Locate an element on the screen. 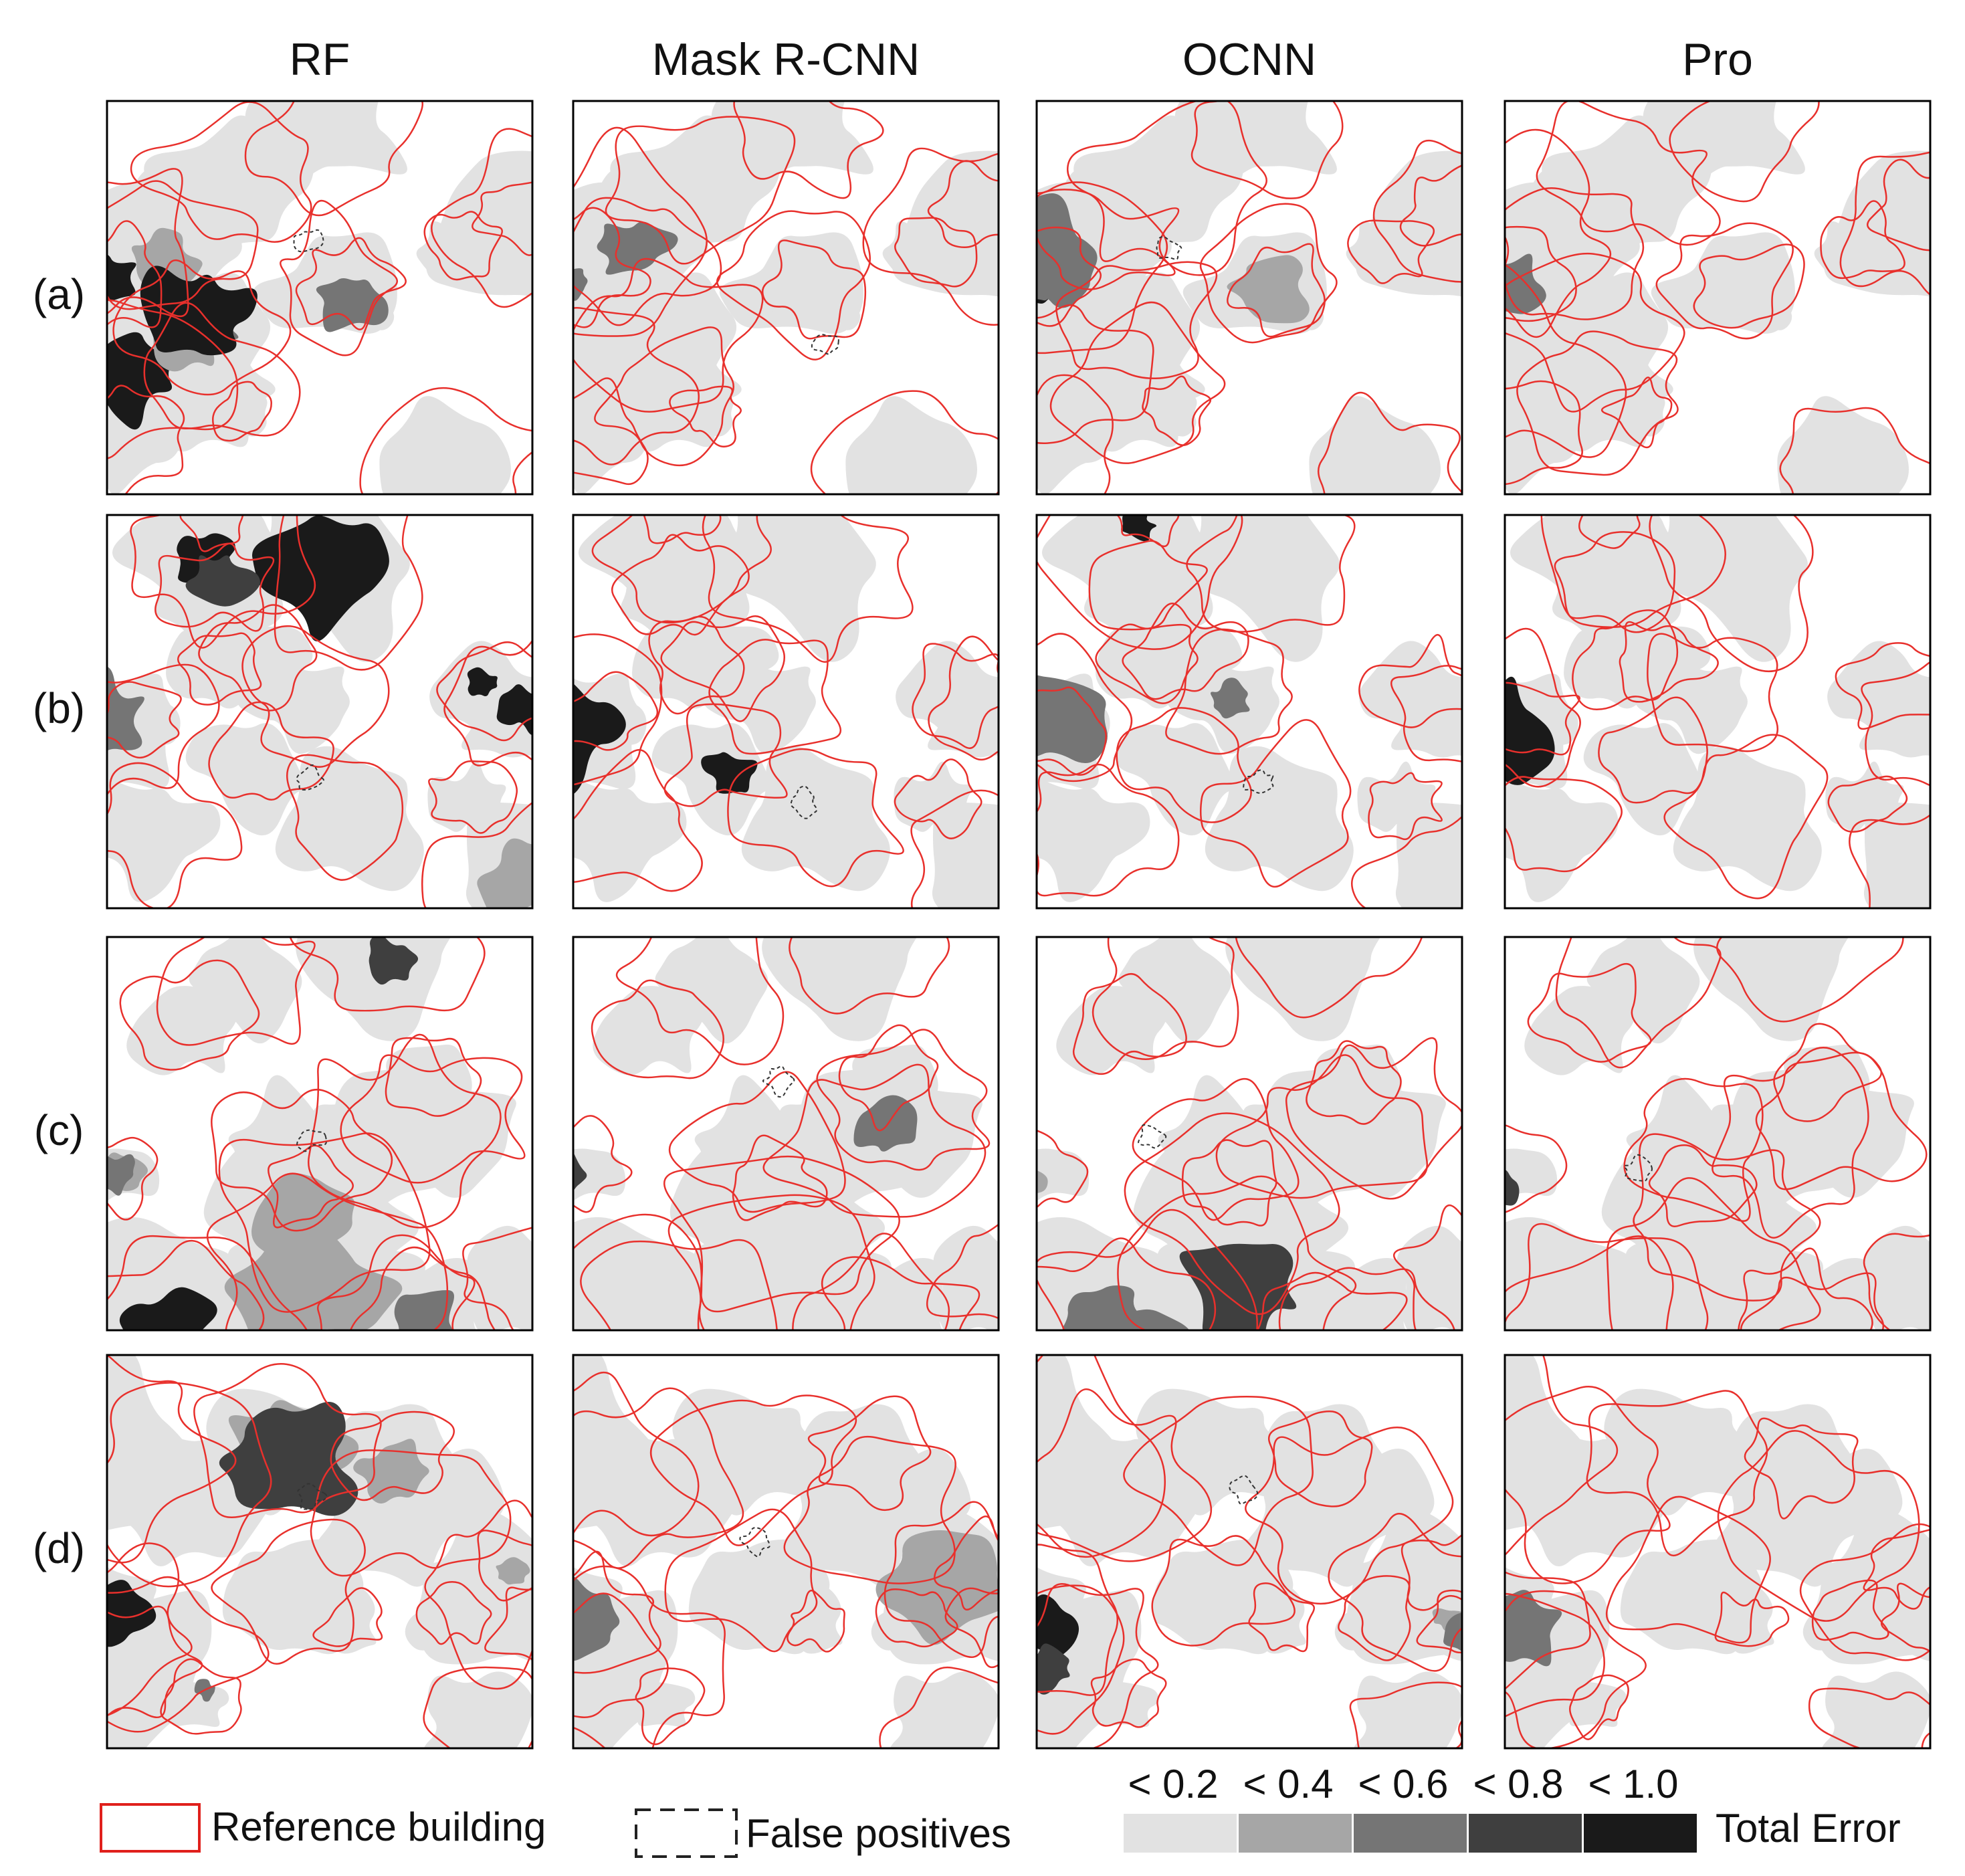  error-scale-label: < 0.4 is located at coordinates (1288, 1784).